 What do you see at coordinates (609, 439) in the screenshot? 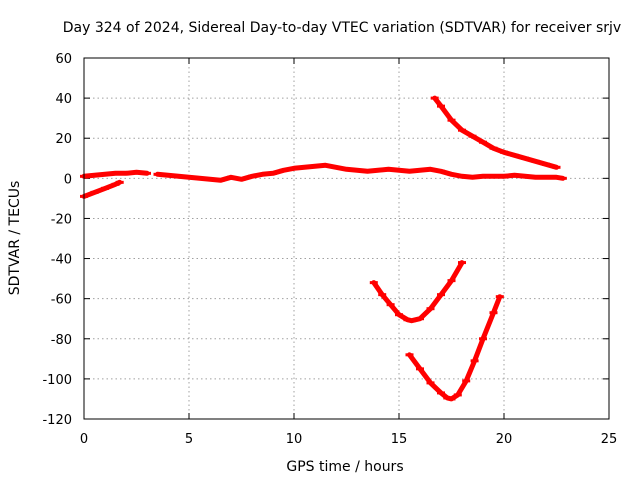
I see `x-tick-label: 25` at bounding box center [609, 439].